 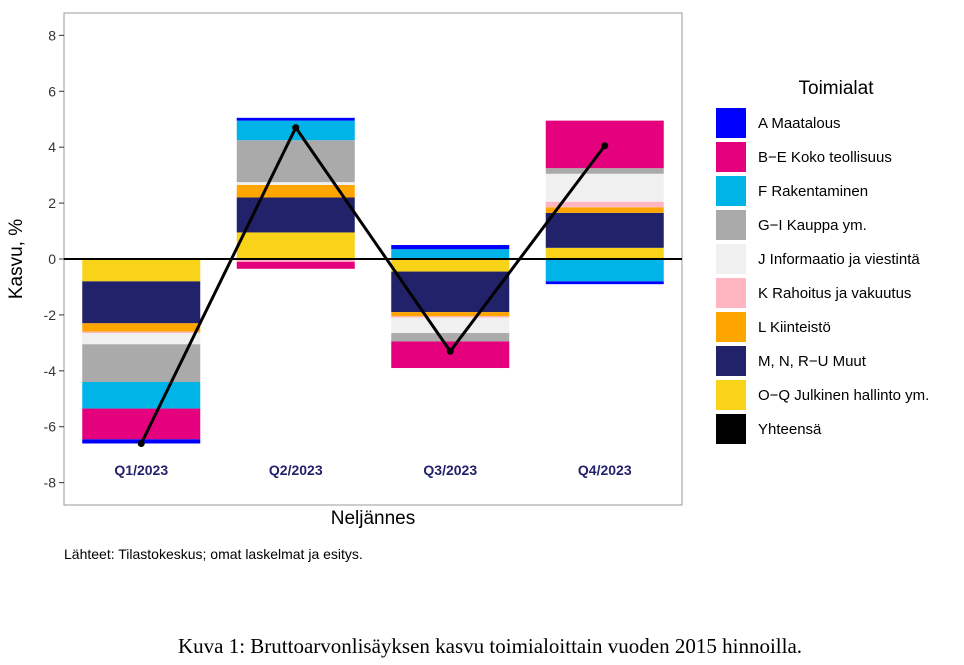 What do you see at coordinates (450, 470) in the screenshot?
I see `x-tick-label: Q3/2023` at bounding box center [450, 470].